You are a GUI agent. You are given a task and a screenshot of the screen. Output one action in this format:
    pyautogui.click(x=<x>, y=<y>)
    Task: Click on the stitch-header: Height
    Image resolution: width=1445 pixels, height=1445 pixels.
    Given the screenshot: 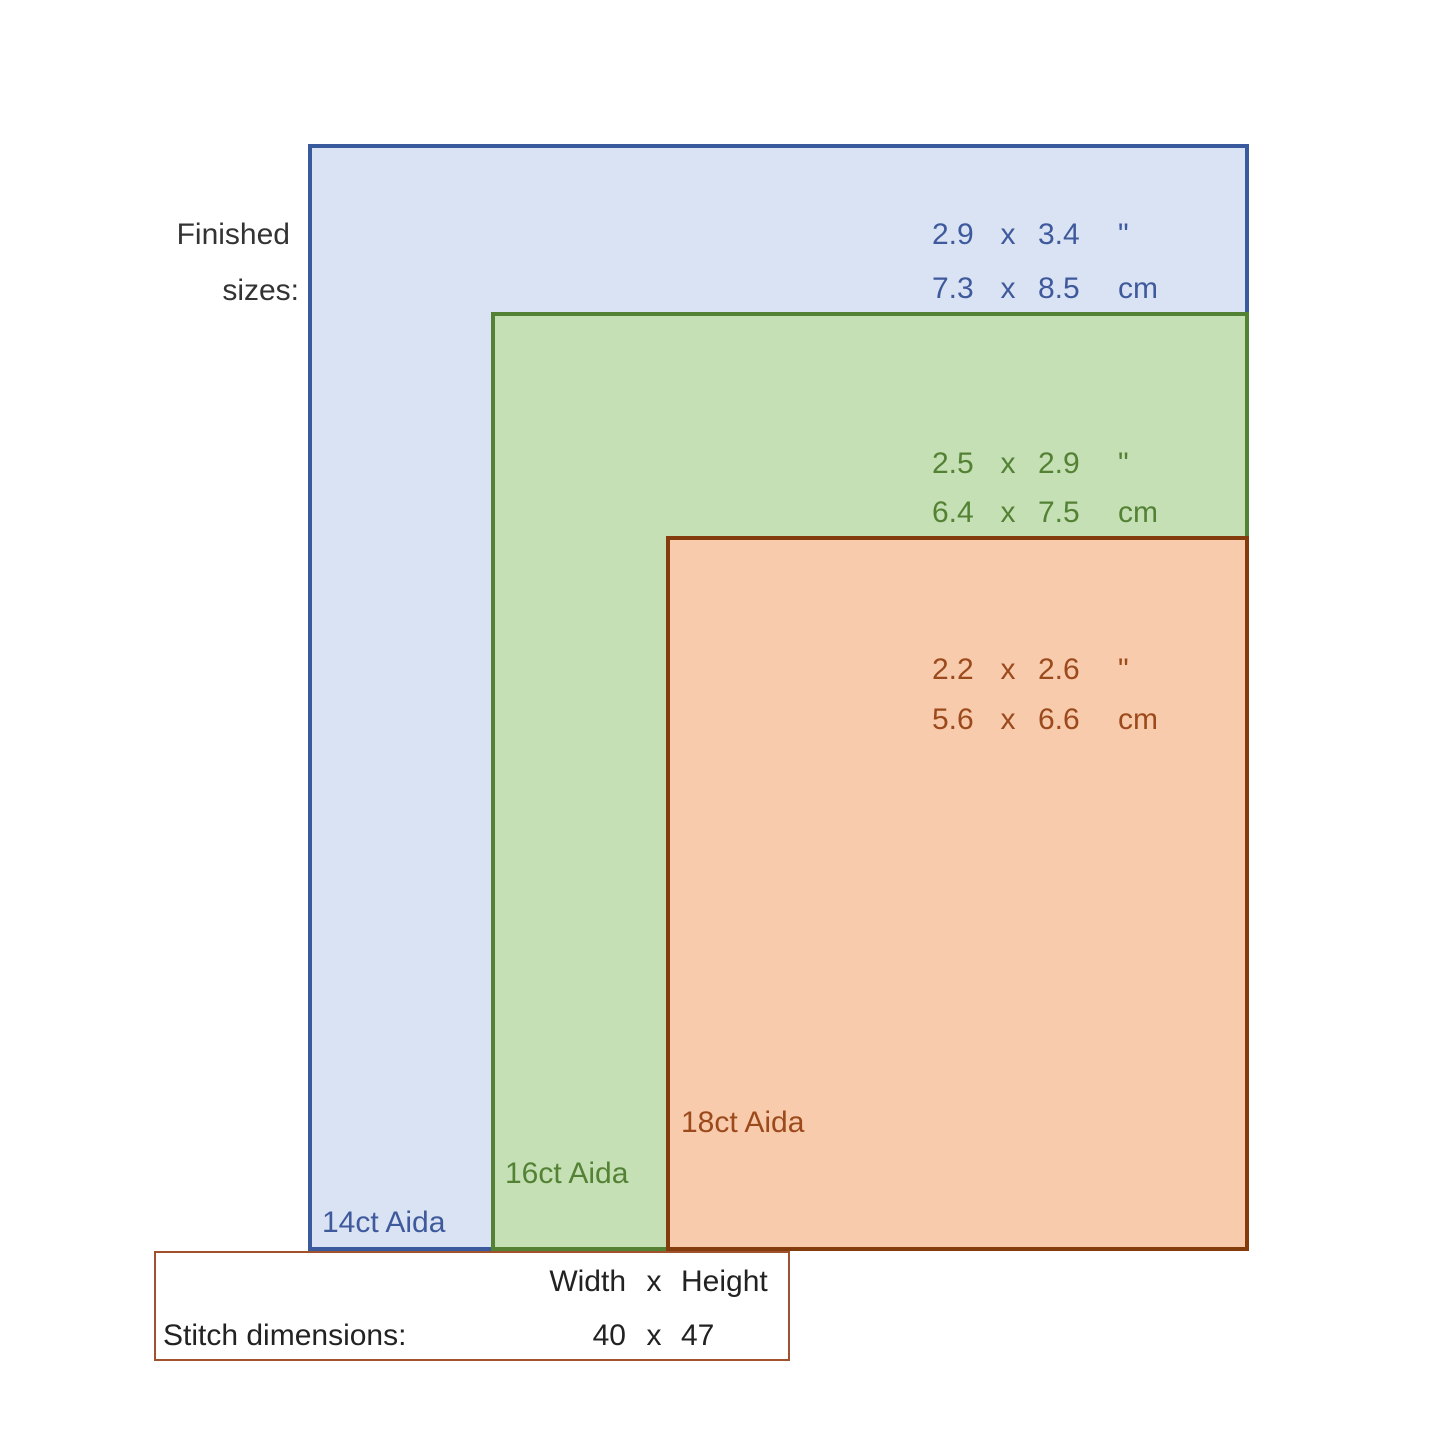 What is the action you would take?
    pyautogui.click(x=724, y=1281)
    